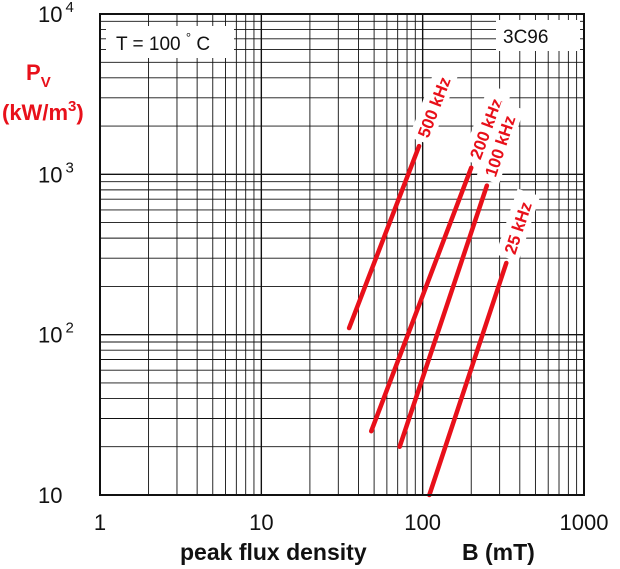 The height and width of the screenshot is (569, 620). I want to click on series-label-group: 500 kHz, so click(434, 104).